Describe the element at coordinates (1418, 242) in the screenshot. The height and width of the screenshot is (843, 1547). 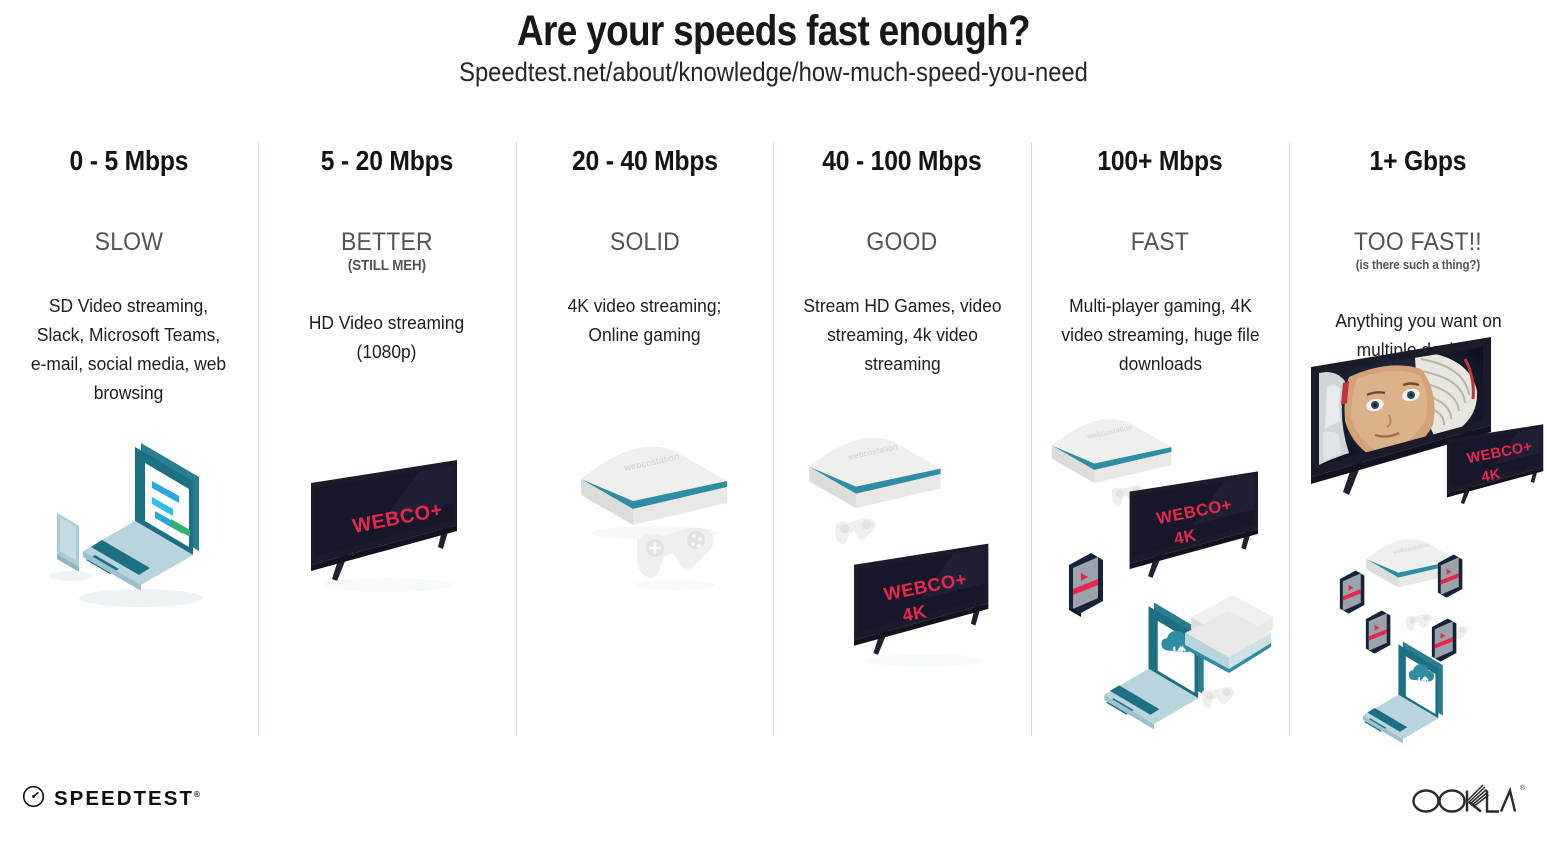
I see `speed-rating-label: TOO FAST!!` at that location.